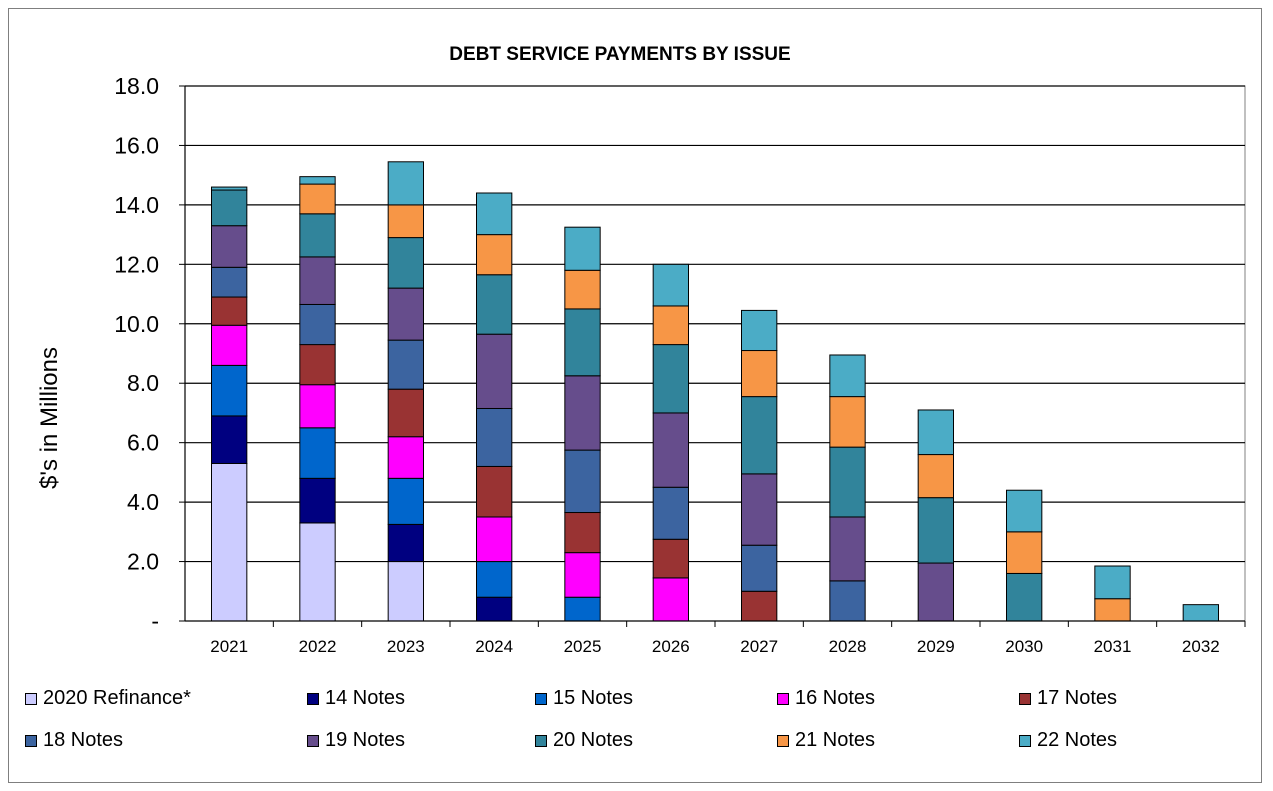 The width and height of the screenshot is (1273, 791). I want to click on y-tick-label: 16.0, so click(136, 145).